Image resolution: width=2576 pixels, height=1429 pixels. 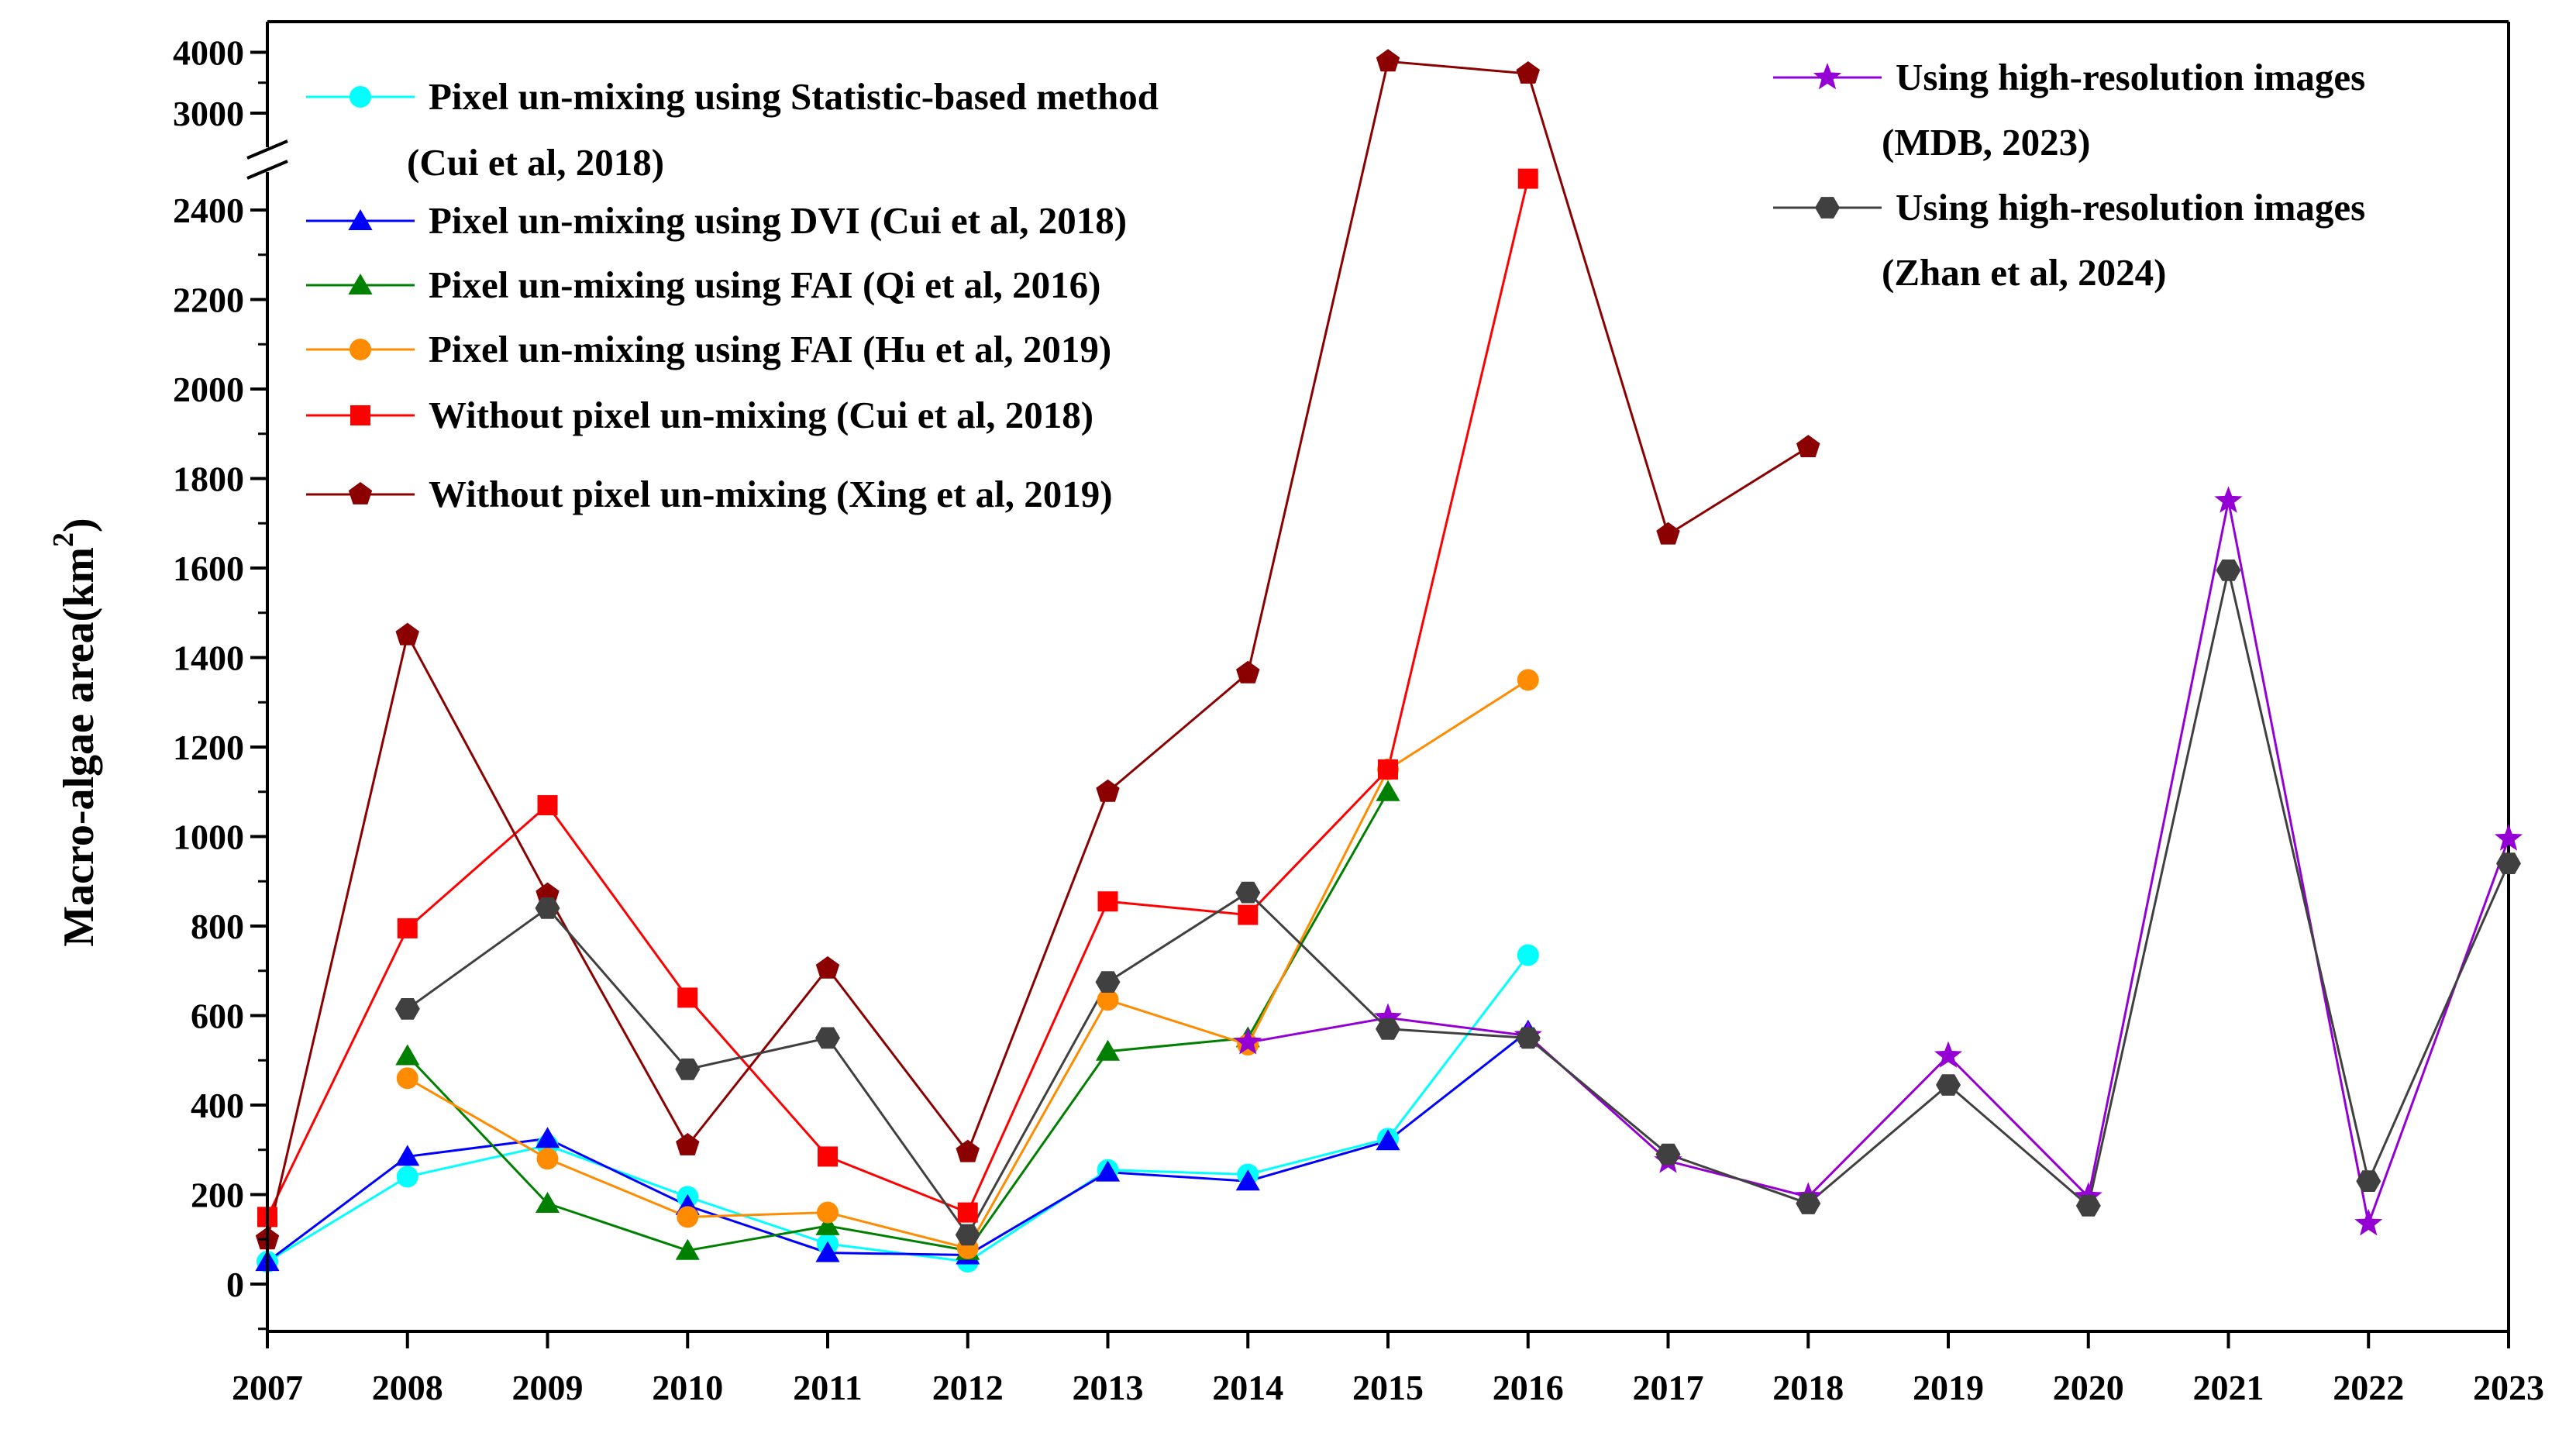 I want to click on y-tick-label: 1200, so click(x=208, y=747).